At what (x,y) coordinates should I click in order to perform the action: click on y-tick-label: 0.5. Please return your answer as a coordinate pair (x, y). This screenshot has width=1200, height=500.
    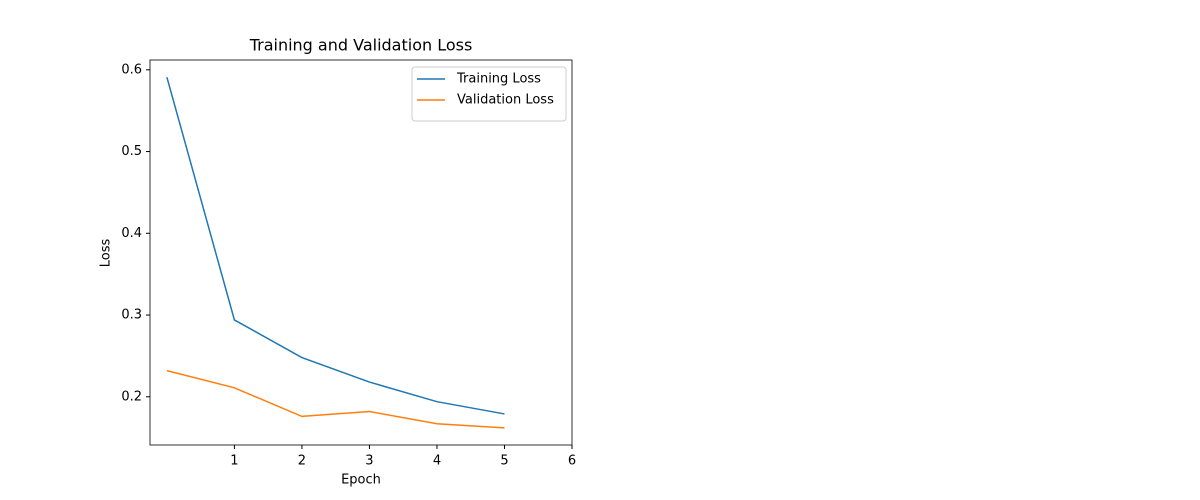
    Looking at the image, I should click on (131, 151).